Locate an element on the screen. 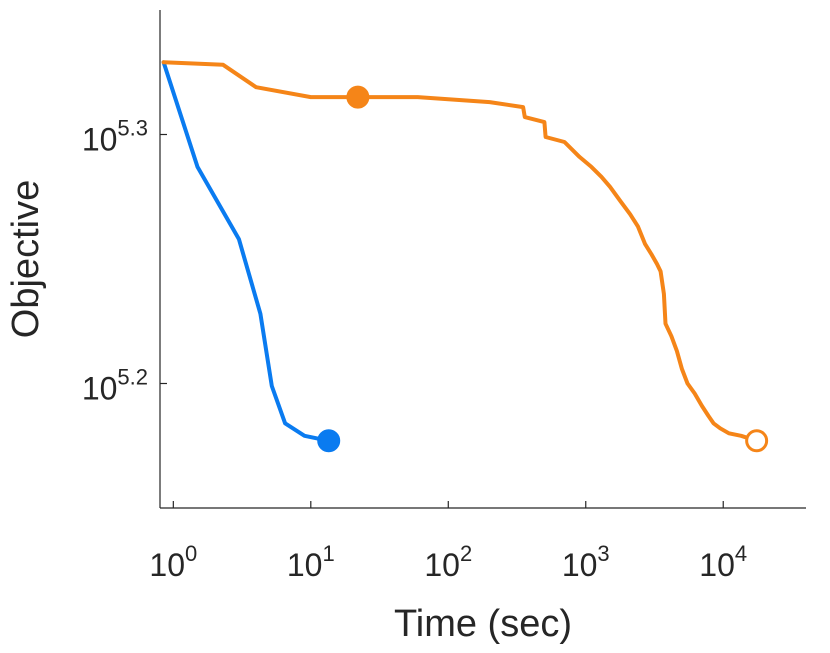  x-tick-label: 10³ is located at coordinates (586, 562).